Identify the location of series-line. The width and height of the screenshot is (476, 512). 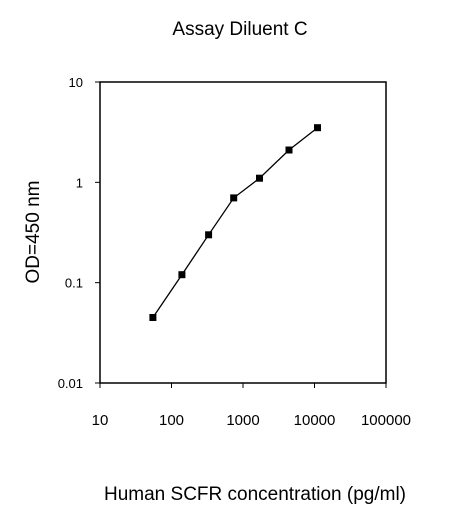
(235, 222).